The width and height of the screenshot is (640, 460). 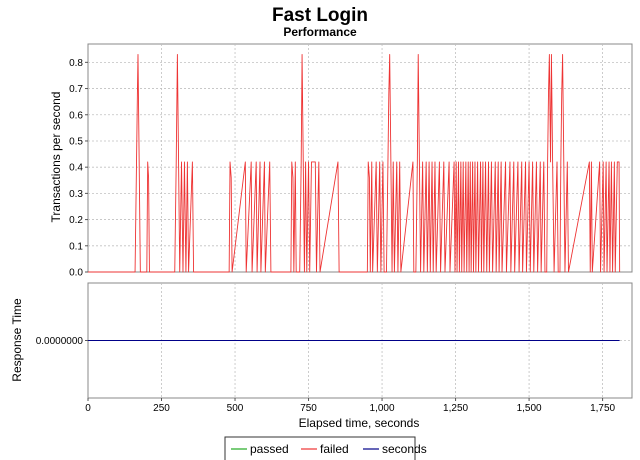 I want to click on x-tick-label: 250, so click(x=161, y=408).